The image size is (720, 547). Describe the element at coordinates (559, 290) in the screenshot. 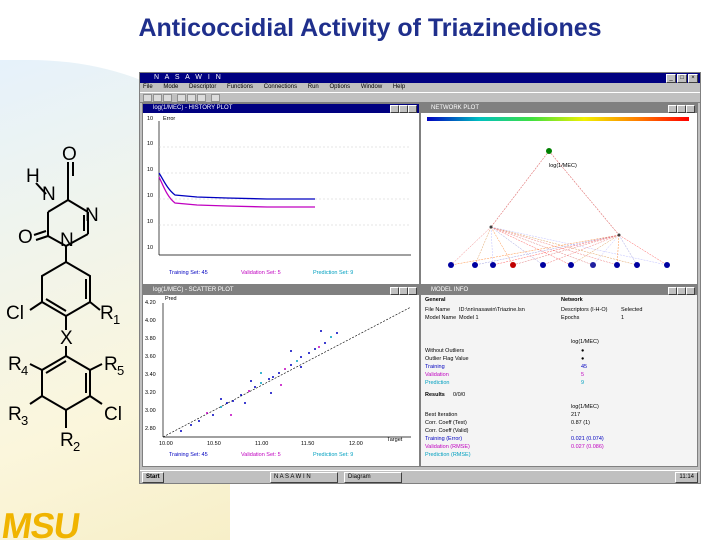

I see `model-info-titlebar: MODEL INFO` at that location.